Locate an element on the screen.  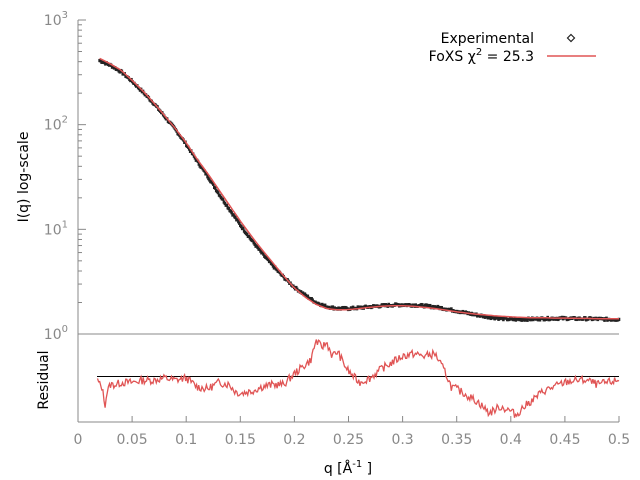
legend: Experimental FoXS χ2 = 25.3 is located at coordinates (512, 48).